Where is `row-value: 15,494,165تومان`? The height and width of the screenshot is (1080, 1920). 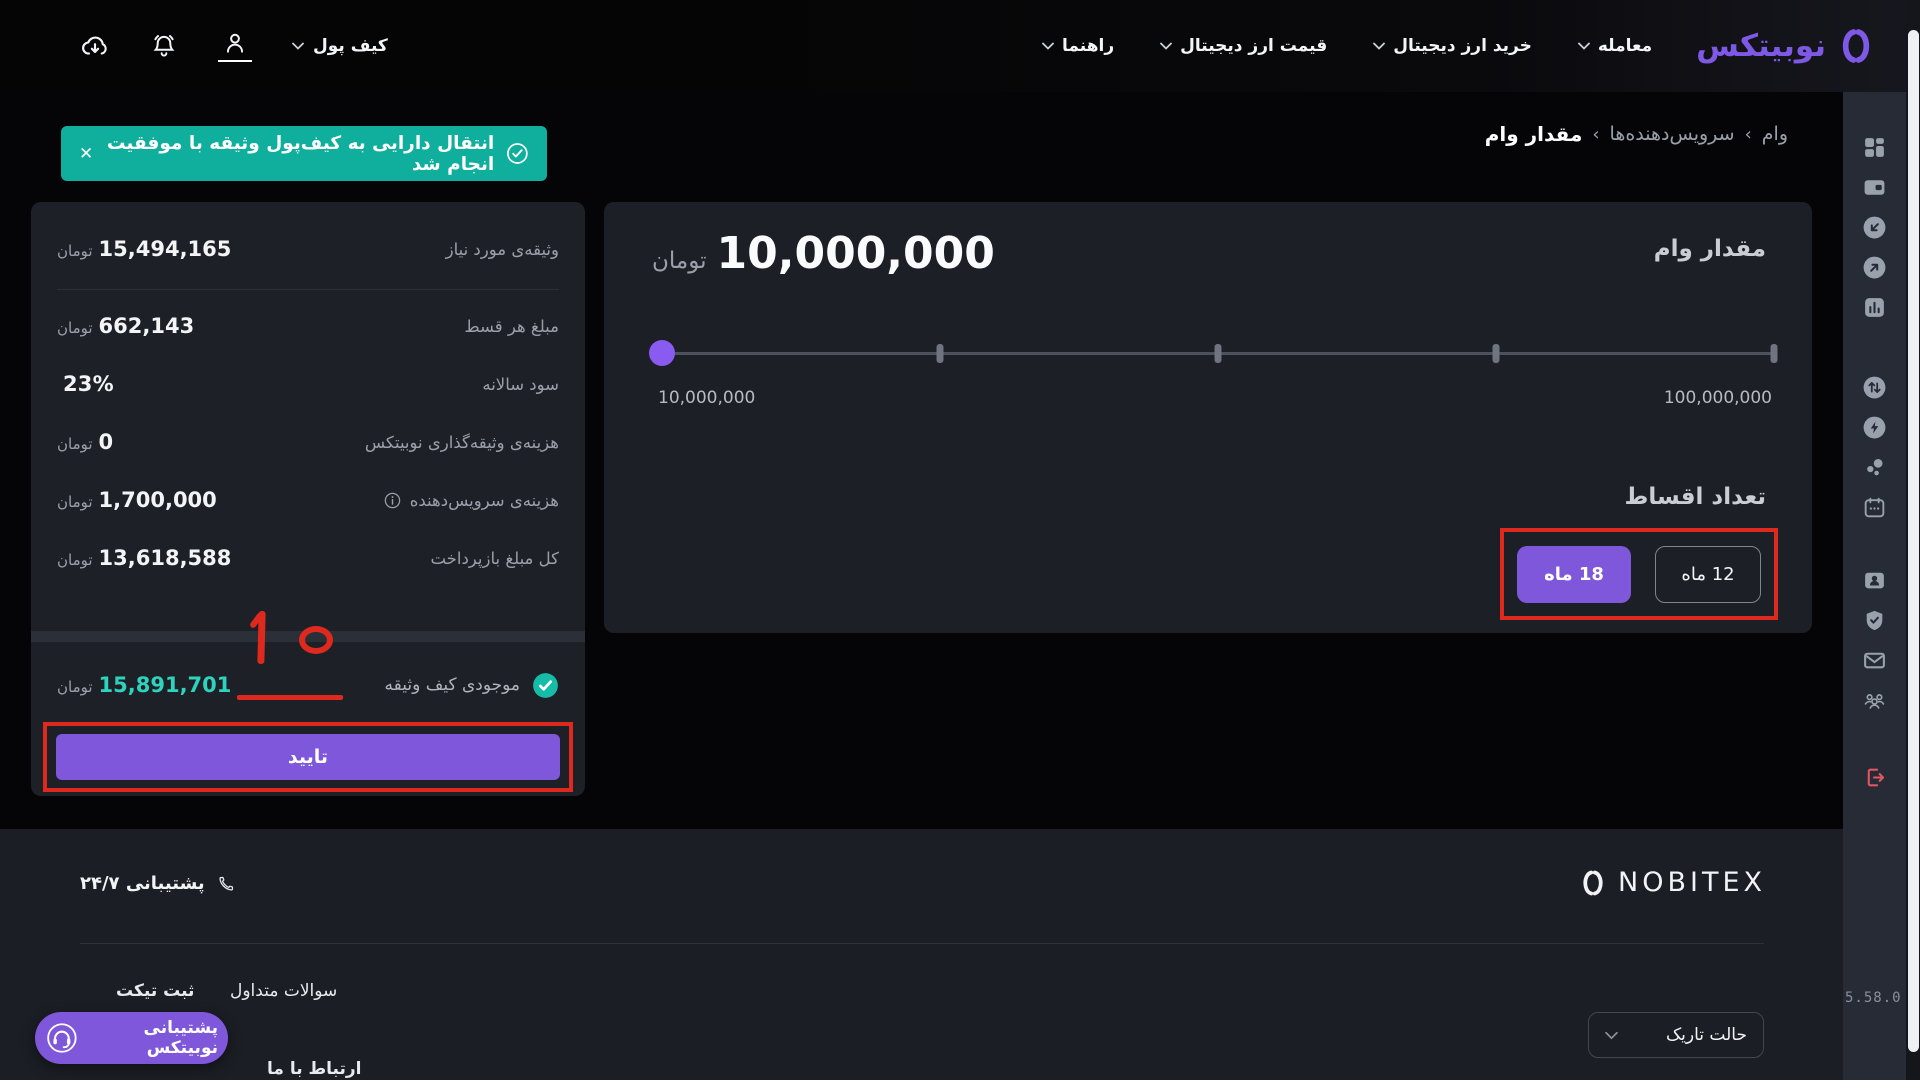 row-value: 15,494,165تومان is located at coordinates (144, 249).